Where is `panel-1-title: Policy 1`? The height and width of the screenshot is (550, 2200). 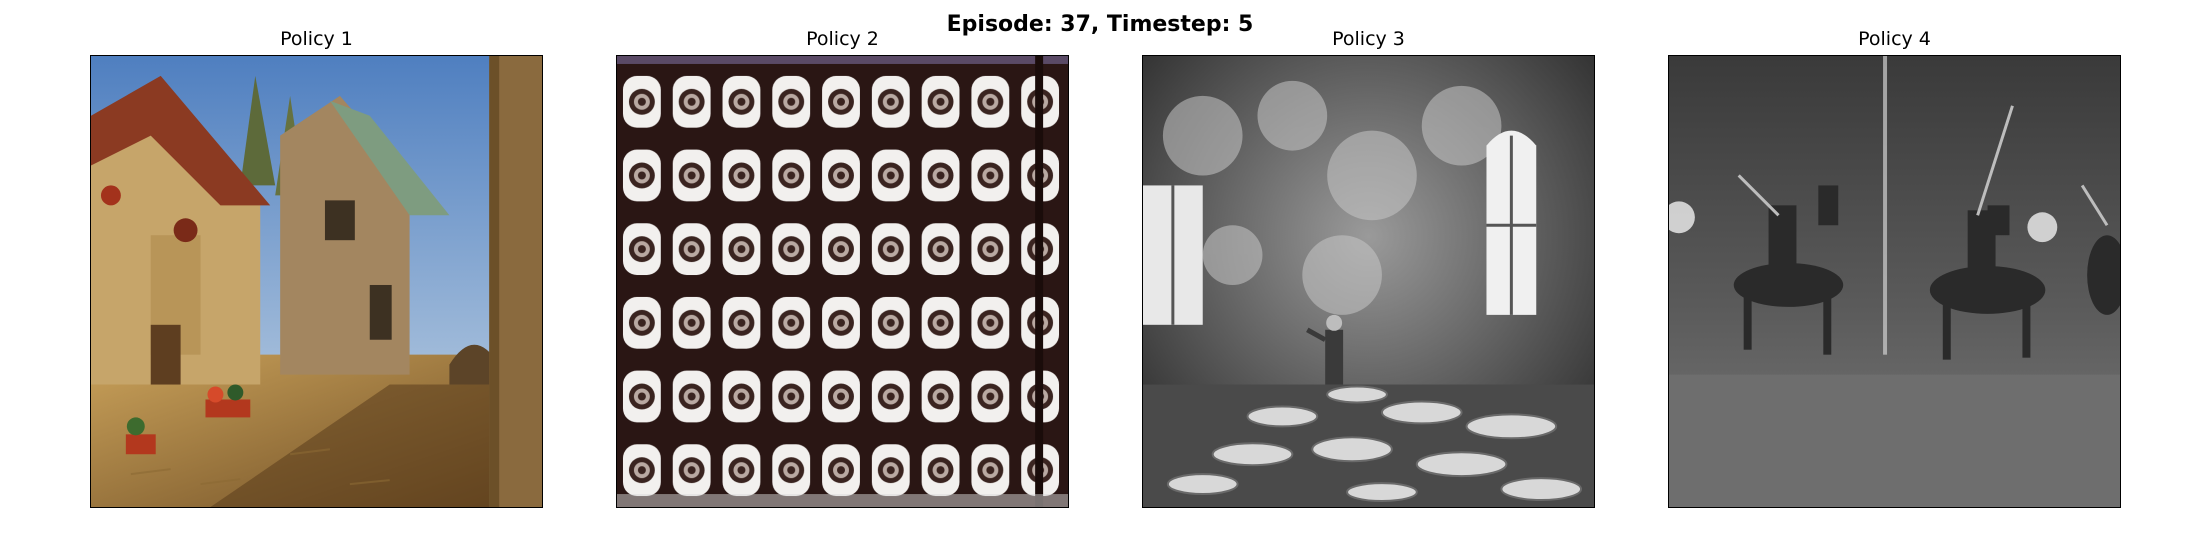 panel-1-title: Policy 1 is located at coordinates (316, 39).